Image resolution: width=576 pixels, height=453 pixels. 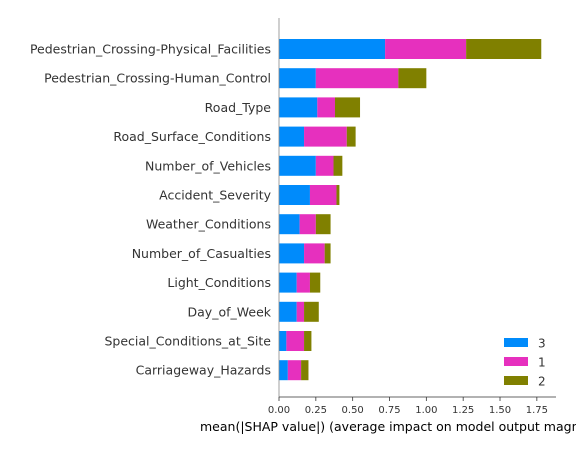 What do you see at coordinates (316, 410) in the screenshot?
I see `x-tick-label: 0.25` at bounding box center [316, 410].